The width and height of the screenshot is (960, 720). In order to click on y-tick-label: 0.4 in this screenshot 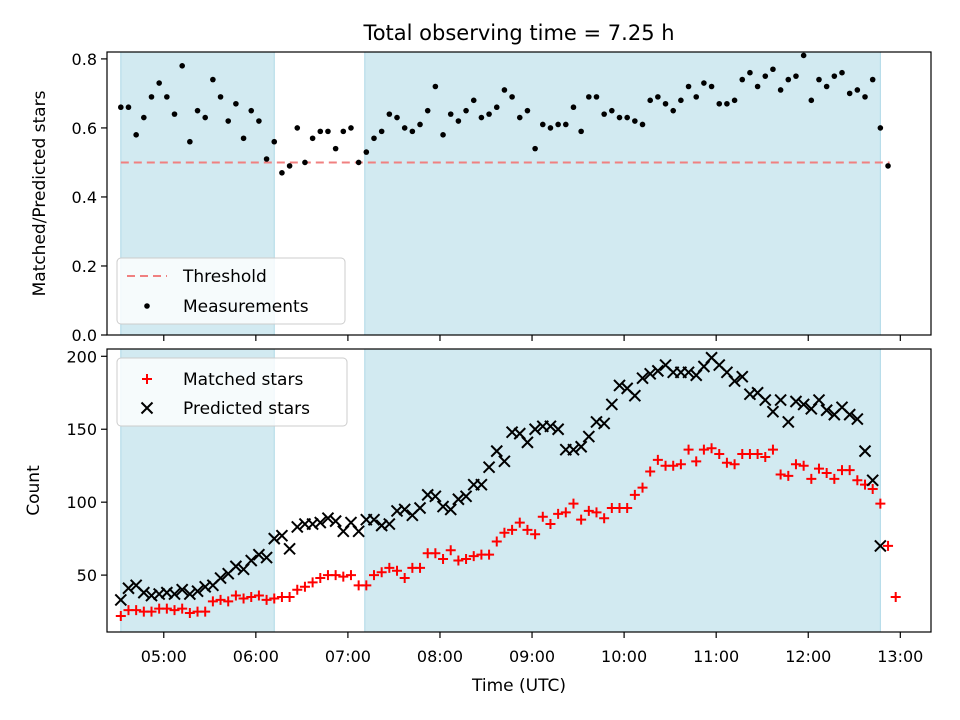, I will do `click(84, 197)`.